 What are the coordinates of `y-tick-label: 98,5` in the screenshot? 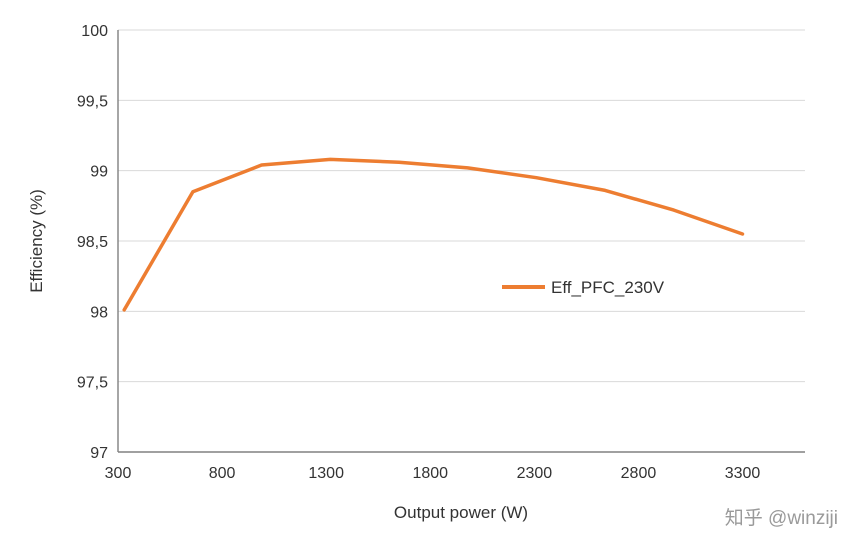 It's located at (92, 242).